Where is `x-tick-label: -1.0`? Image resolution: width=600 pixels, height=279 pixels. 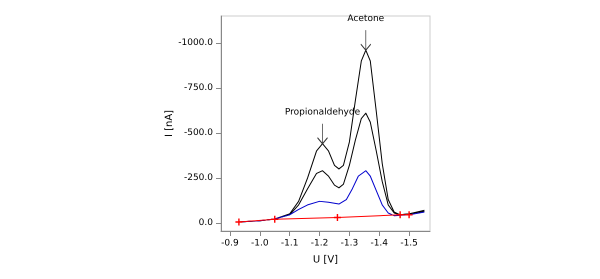
x-tick-label: -1.0 is located at coordinates (260, 243).